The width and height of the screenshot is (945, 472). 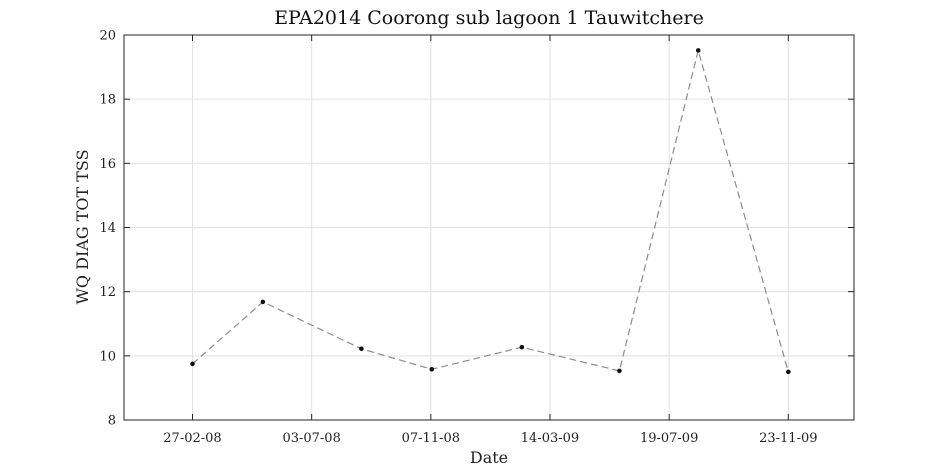 What do you see at coordinates (489, 457) in the screenshot?
I see `x-axis-label: Date` at bounding box center [489, 457].